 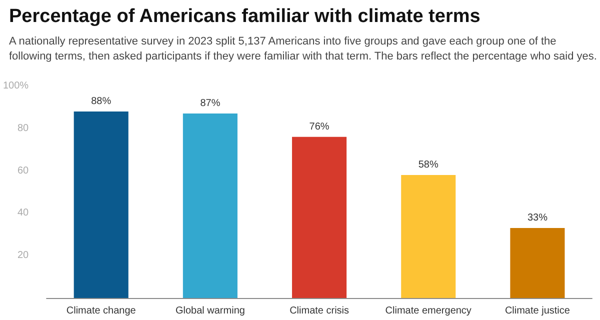 I want to click on chart-subtitle: A nationally representative survey in 2023 split 5,137 Americans into five groups and gave each group one of the following terms, then asked participants if they were familiar with that term. The bars reflect the percentage who said yes., so click(x=303, y=49).